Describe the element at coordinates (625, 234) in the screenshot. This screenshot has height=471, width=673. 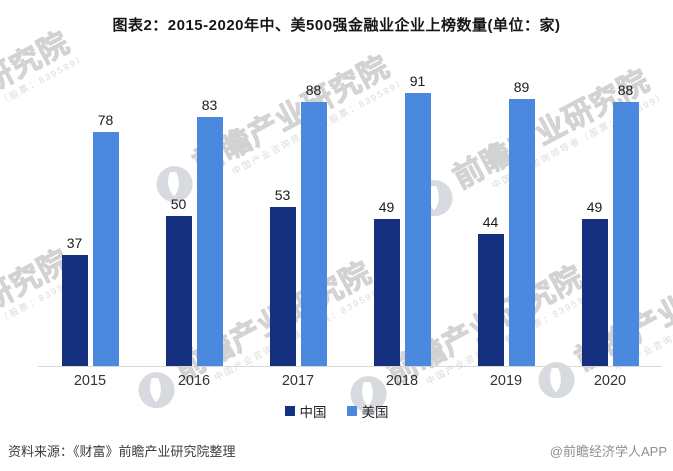
I see `bar-us-2020` at that location.